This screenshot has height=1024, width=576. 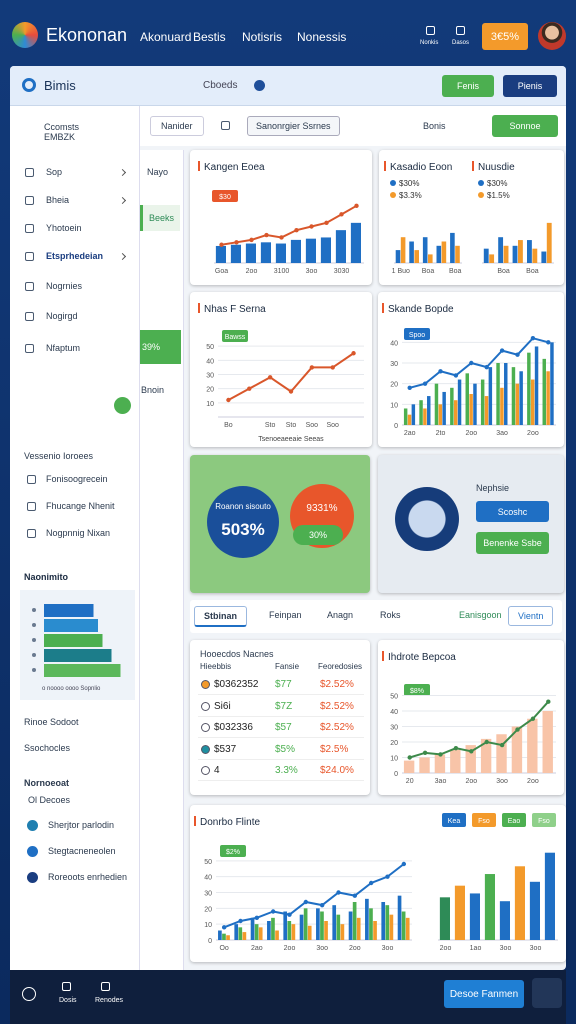 I want to click on tab: Stbinan, so click(x=220, y=616).